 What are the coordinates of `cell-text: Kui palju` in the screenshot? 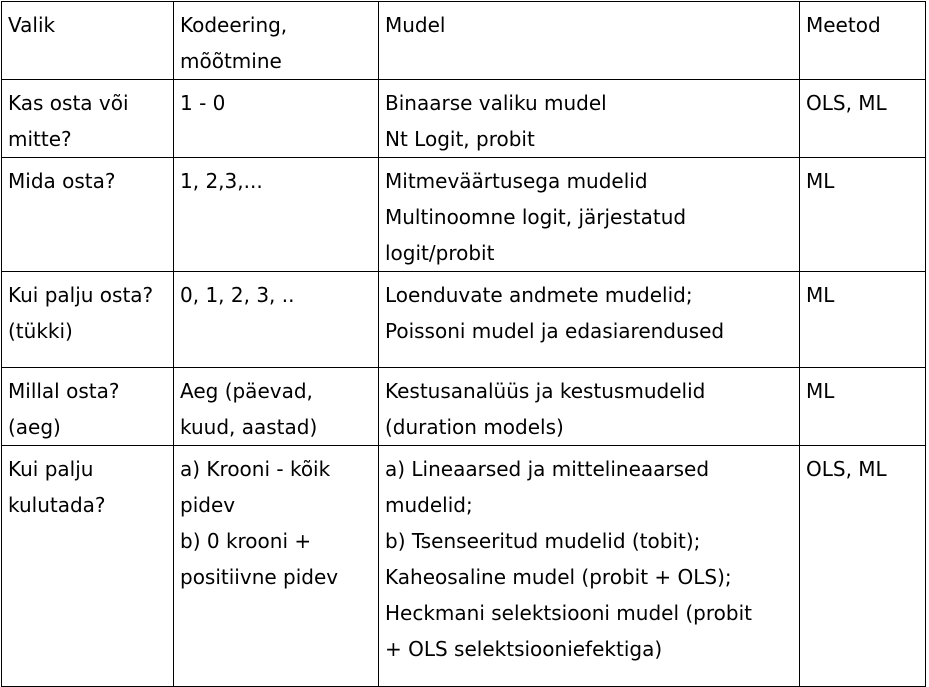 It's located at (51, 469).